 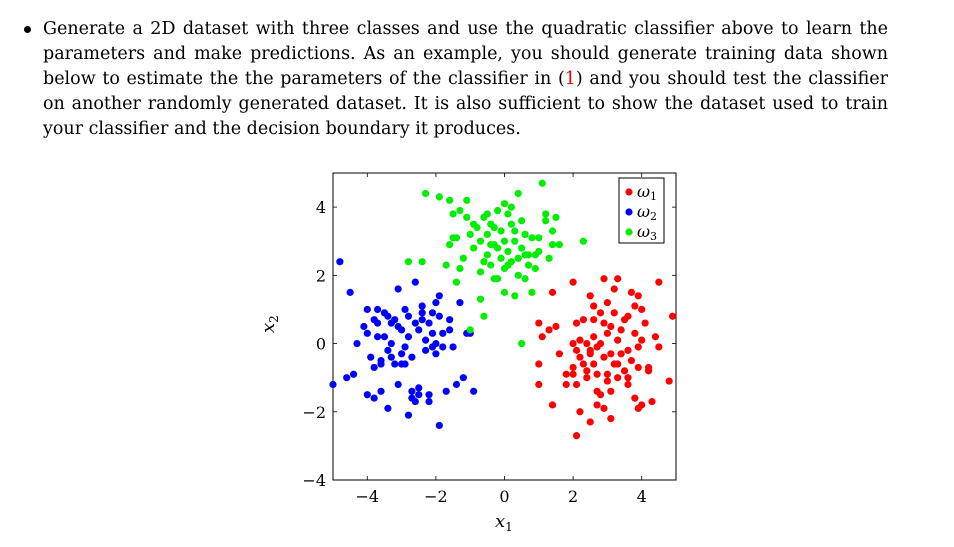 What do you see at coordinates (642, 496) in the screenshot?
I see `x-tick-label-4: 4` at bounding box center [642, 496].